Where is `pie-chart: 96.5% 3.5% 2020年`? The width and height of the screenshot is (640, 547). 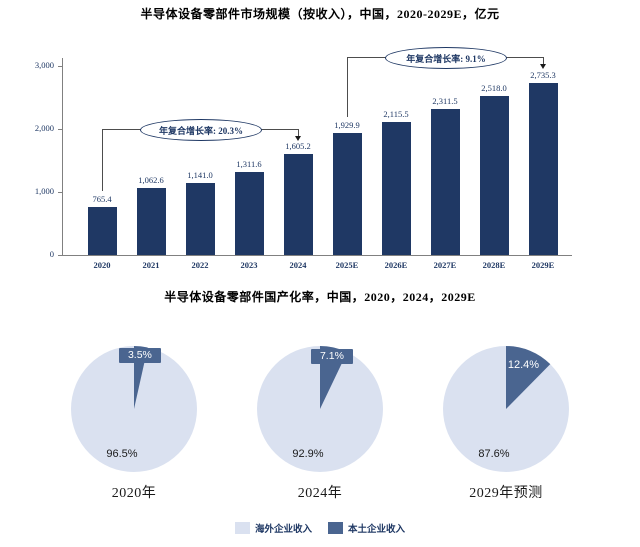 pie-chart: 96.5% 3.5% 2020年 is located at coordinates (134, 418).